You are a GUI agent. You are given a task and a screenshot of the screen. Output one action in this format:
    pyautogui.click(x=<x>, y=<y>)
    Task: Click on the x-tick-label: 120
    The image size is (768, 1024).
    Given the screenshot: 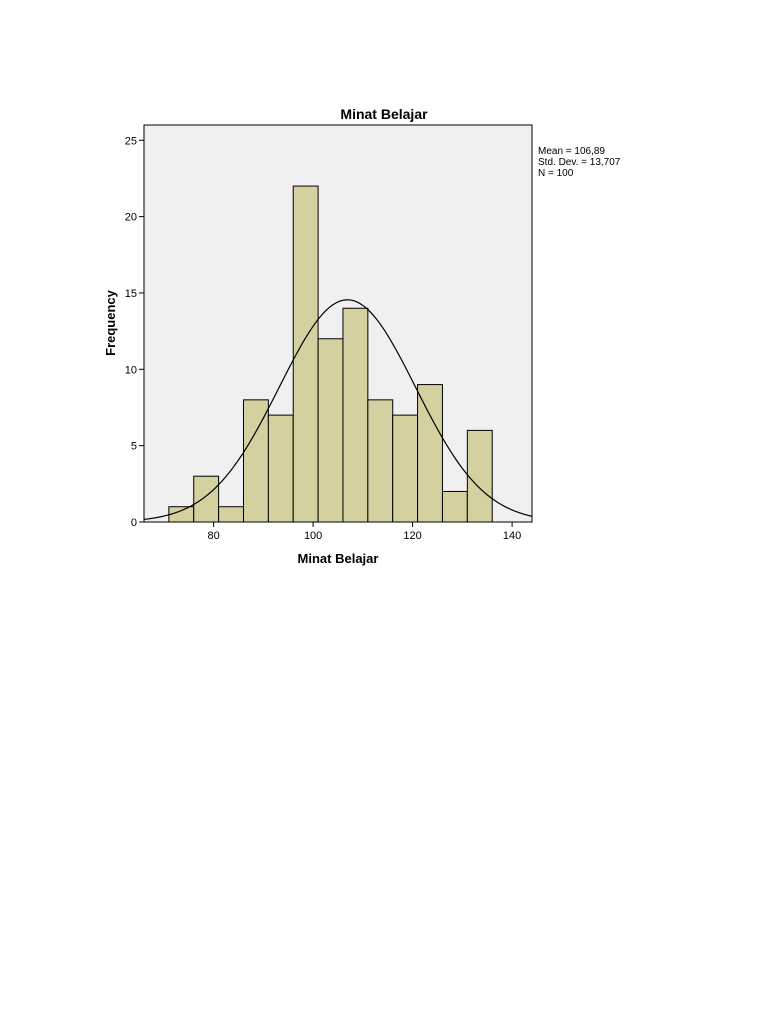 What is the action you would take?
    pyautogui.click(x=412, y=536)
    